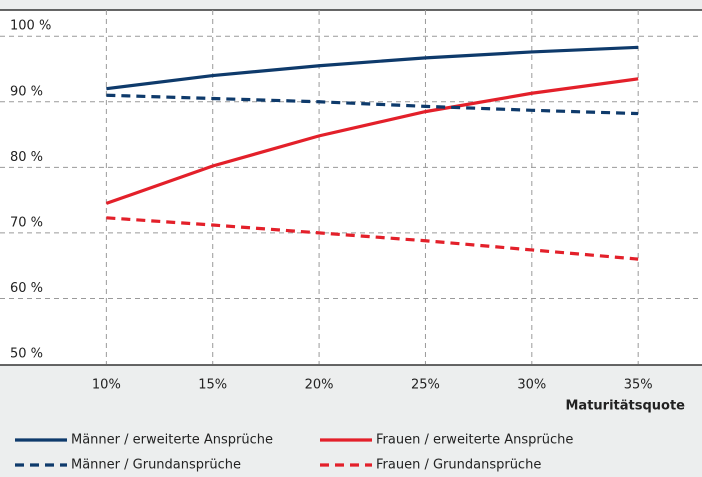 This screenshot has width=702, height=477. What do you see at coordinates (531, 385) in the screenshot?
I see `x-tick-label: 30%` at bounding box center [531, 385].